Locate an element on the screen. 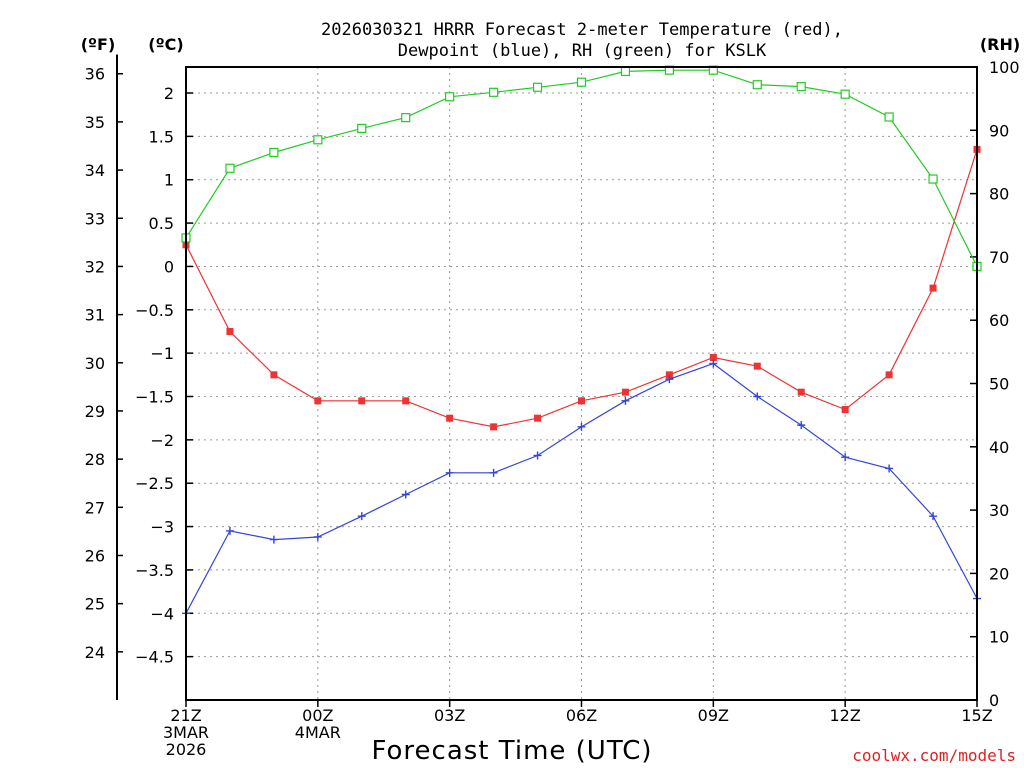  celsius-axis: 2 1.5 1 0.5 0 −0.5 −1 −1.5 −2 −2.5 −3 −3.5 −4 −4.5 is located at coordinates (164, 375).